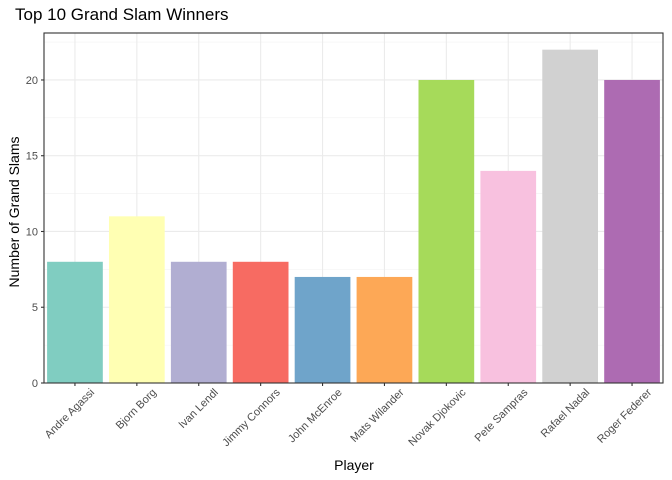 The image size is (672, 480). Describe the element at coordinates (384, 329) in the screenshot. I see `bar-mats-wilander` at that location.